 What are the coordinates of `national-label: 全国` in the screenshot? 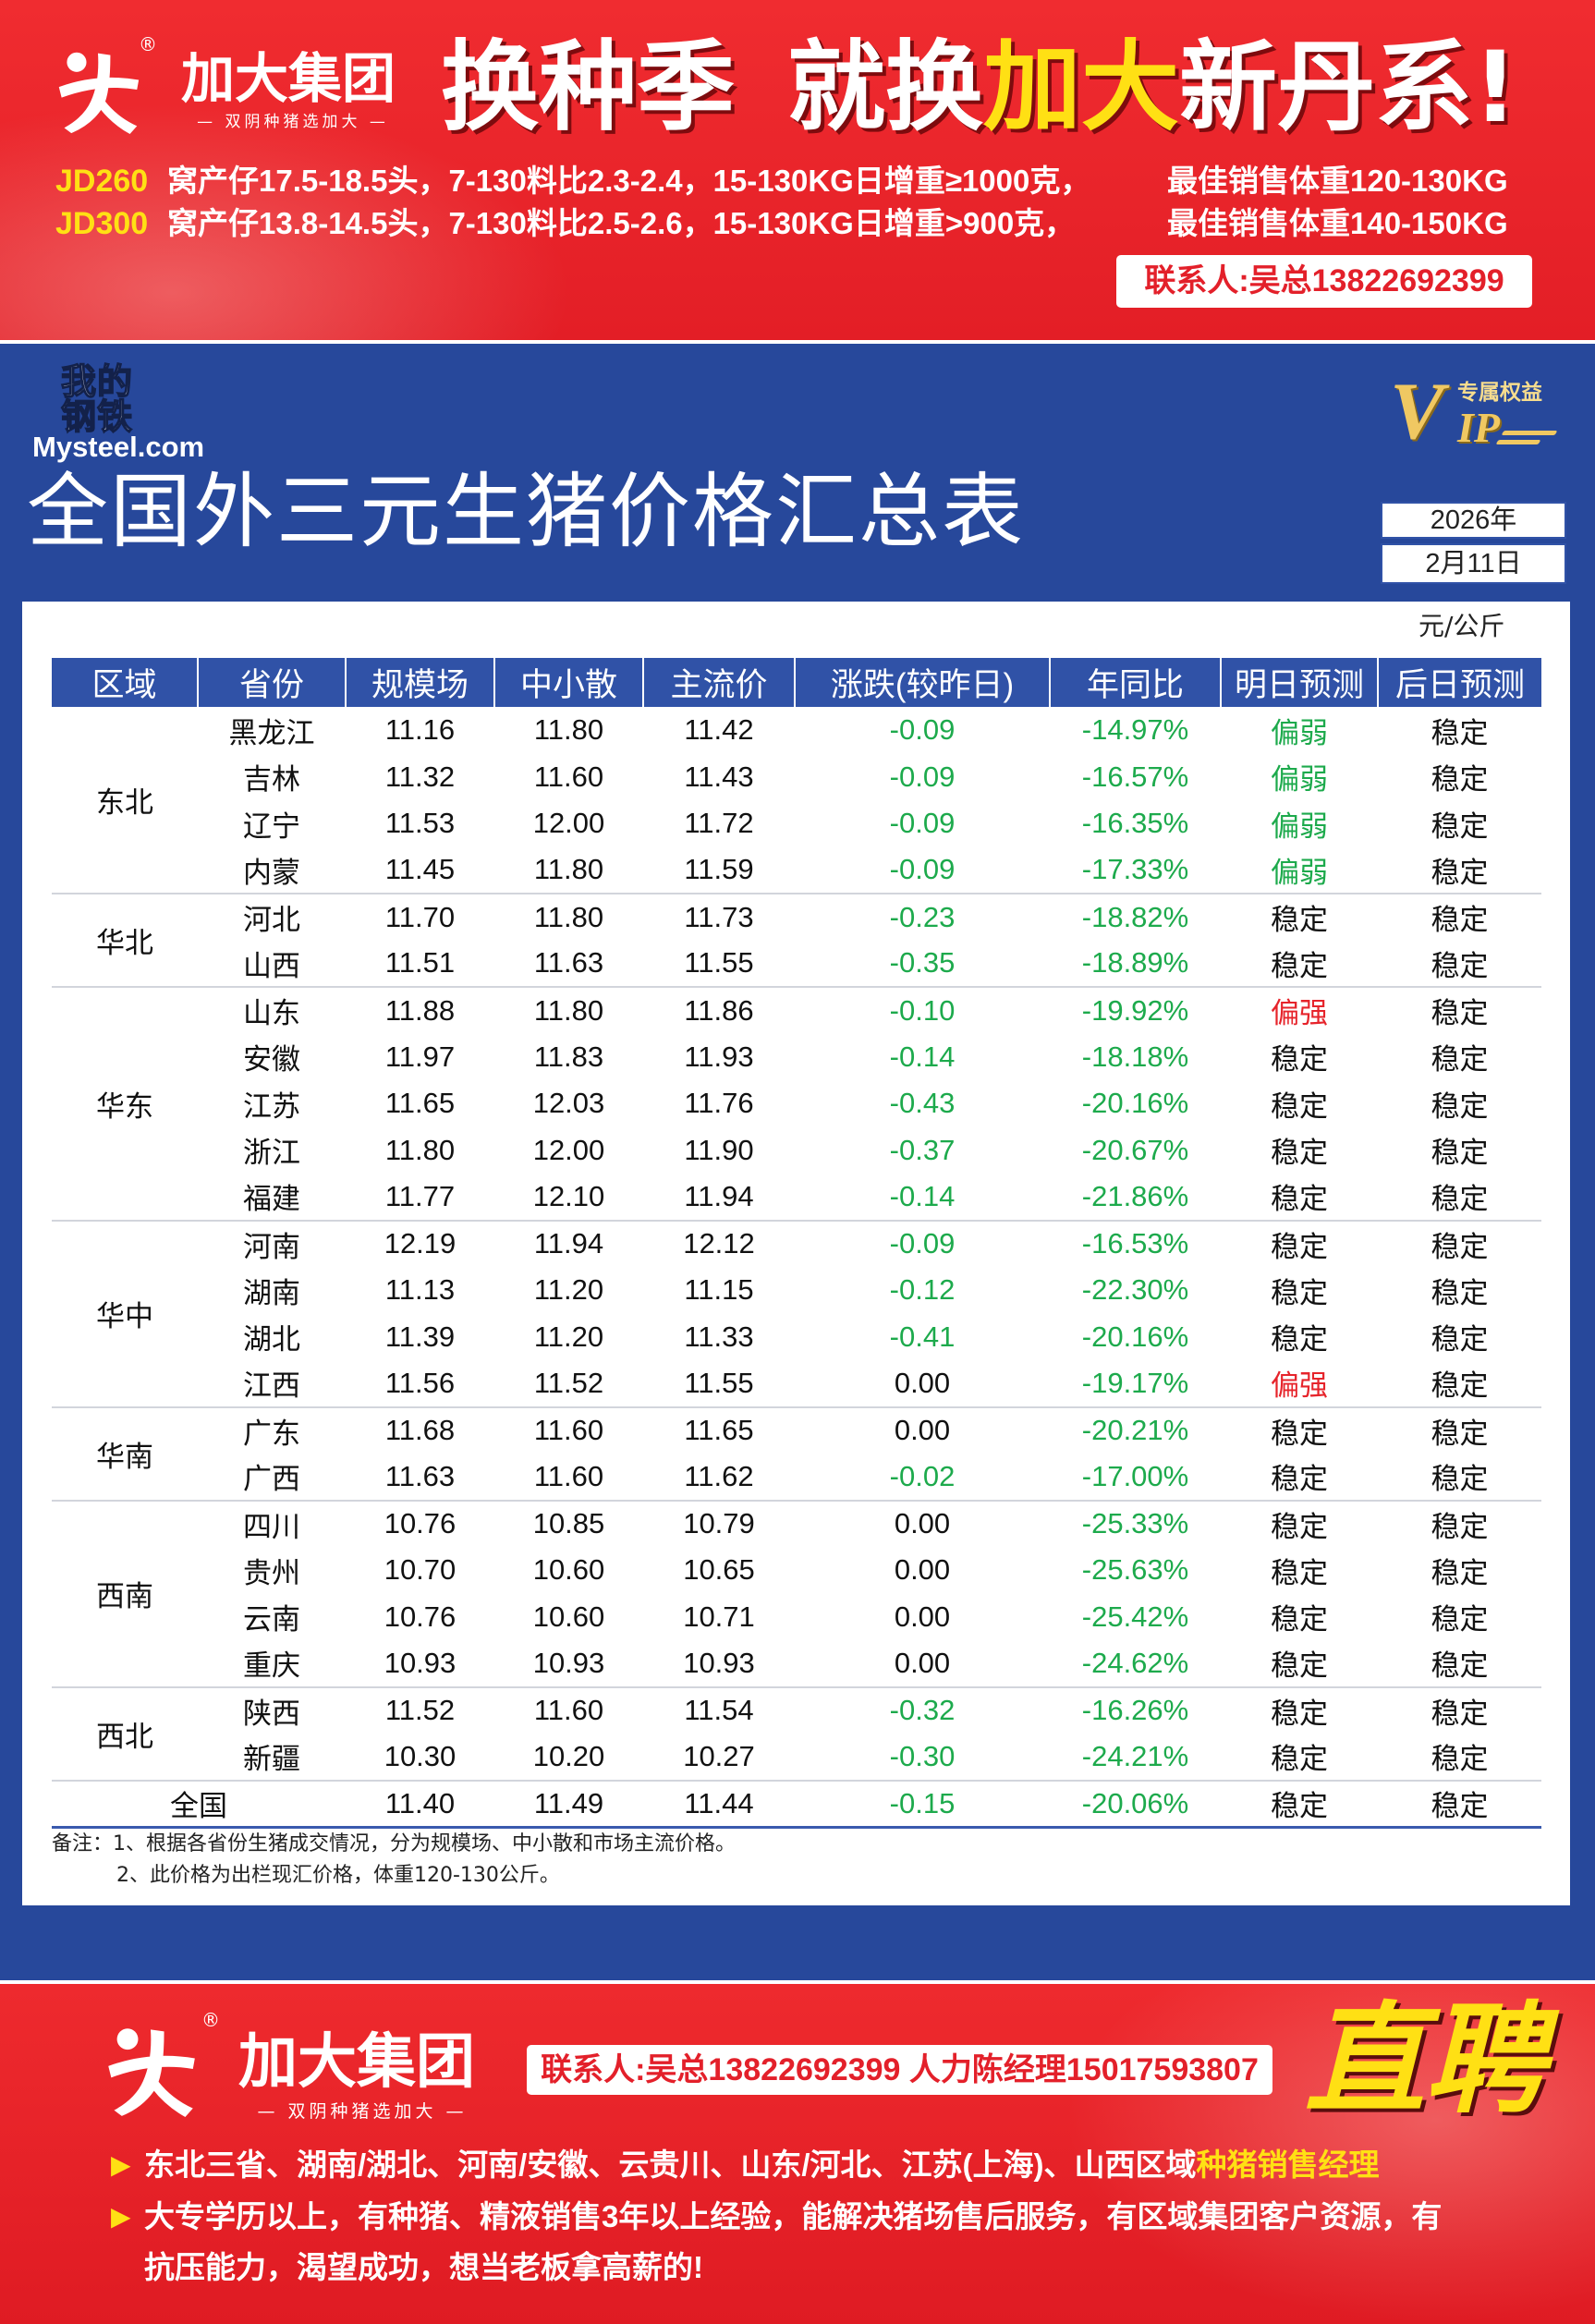 It's located at (199, 1804).